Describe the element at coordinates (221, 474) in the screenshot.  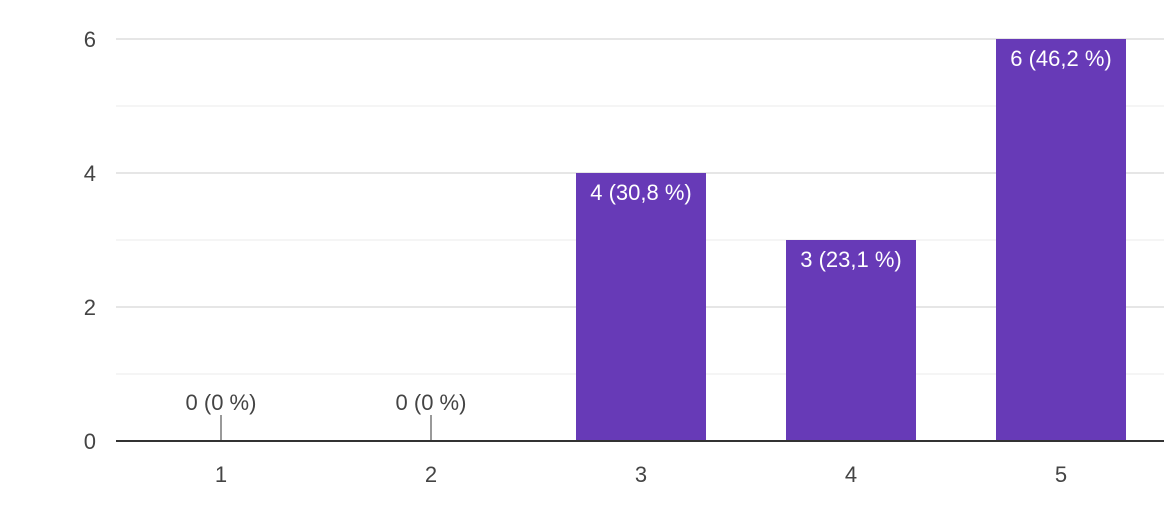
I see `x-tick-label: 1` at that location.